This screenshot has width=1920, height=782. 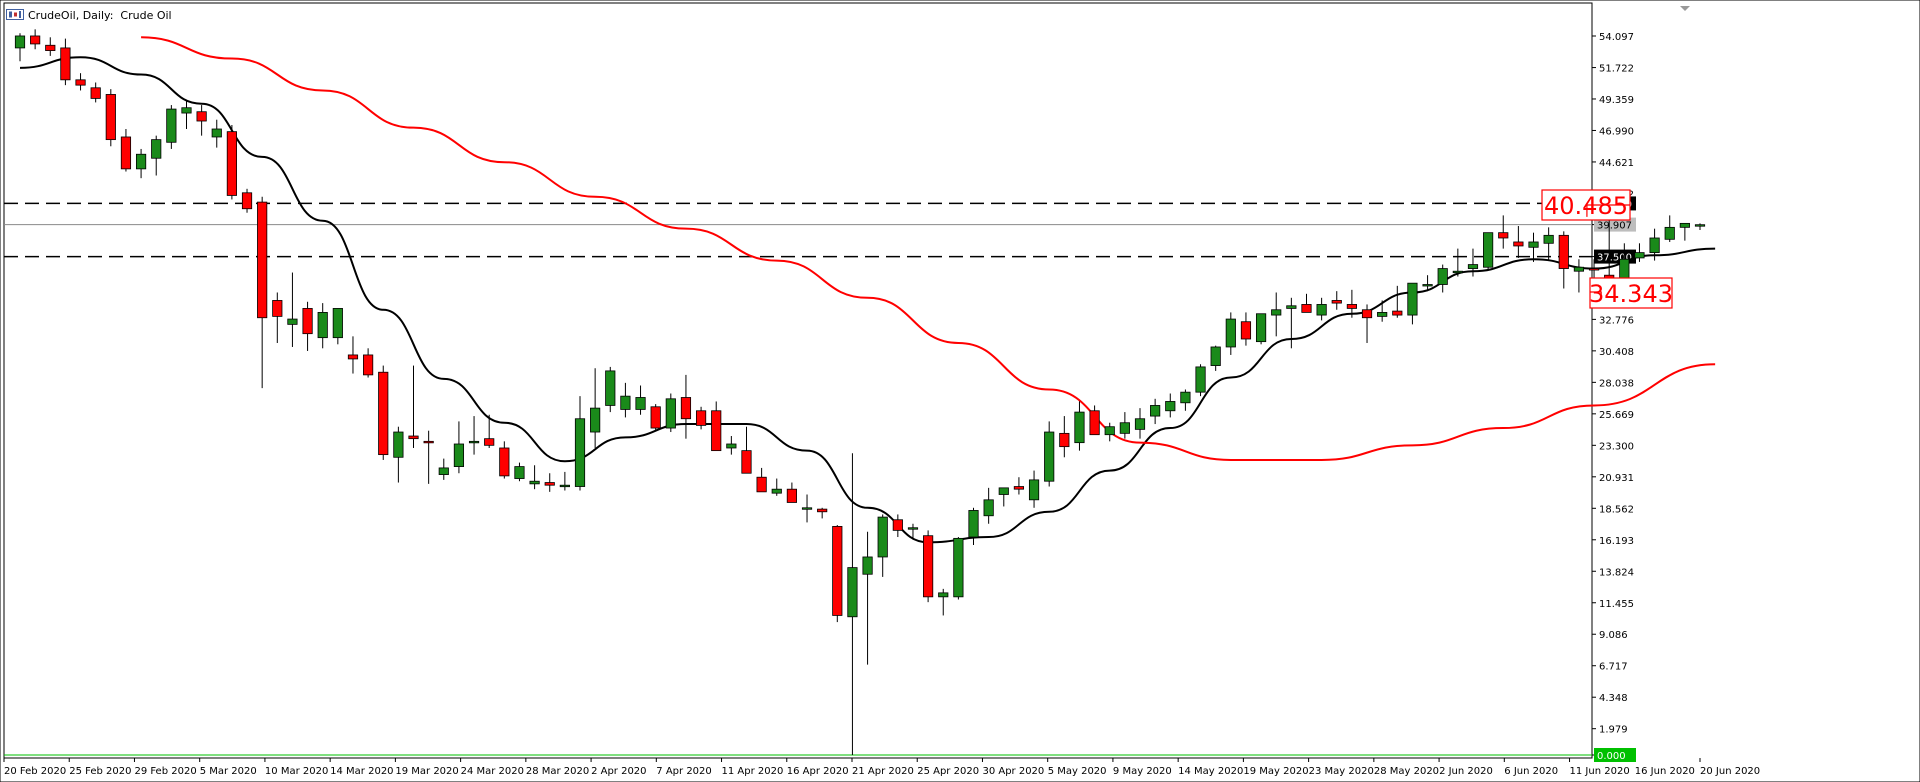 I want to click on scroll-marker-icon, so click(x=1685, y=8).